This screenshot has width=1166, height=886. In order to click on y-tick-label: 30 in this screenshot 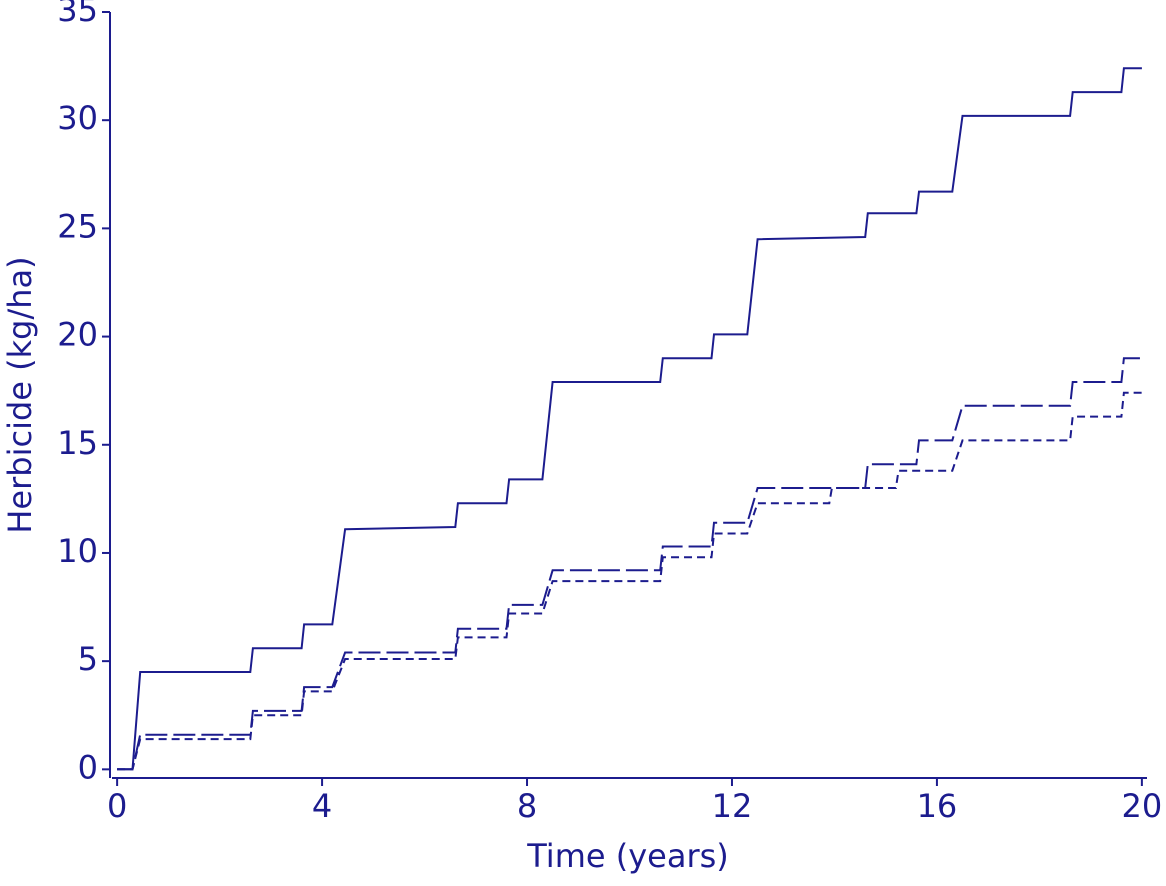, I will do `click(77, 118)`.